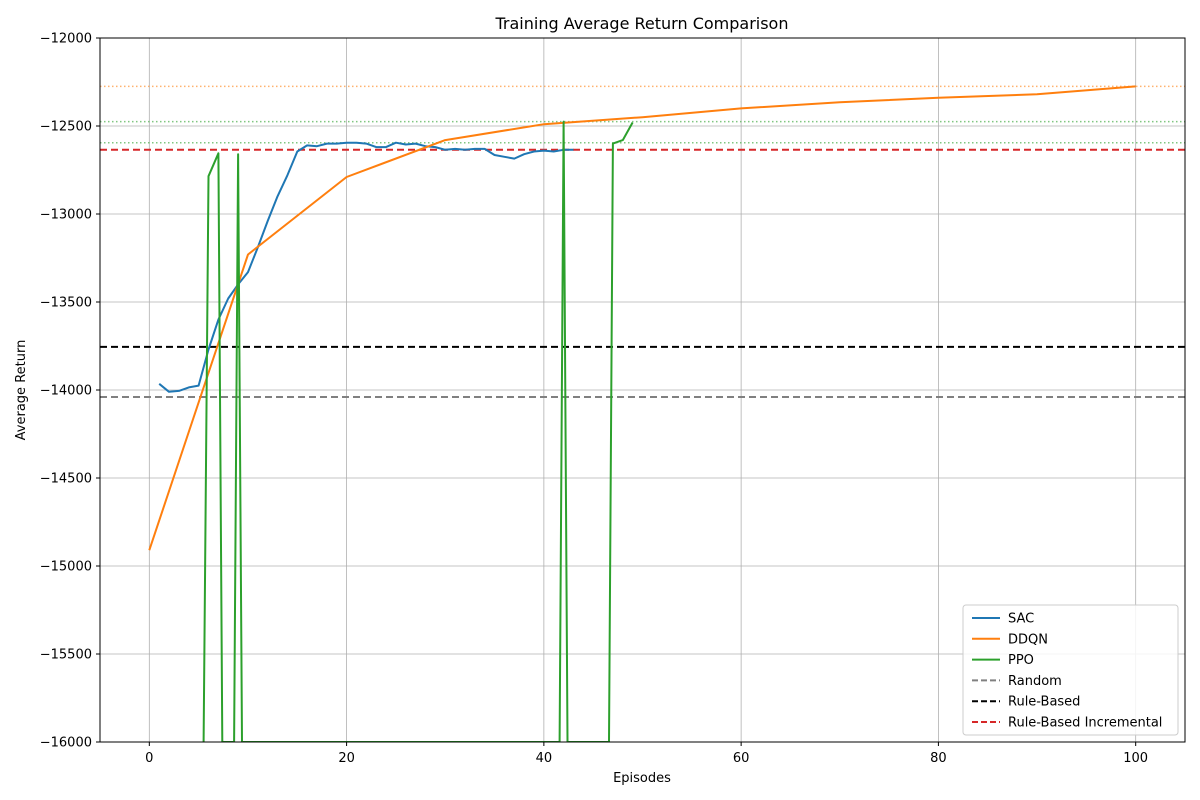 The height and width of the screenshot is (800, 1200). What do you see at coordinates (741, 758) in the screenshot?
I see `x-tick-label: 60` at bounding box center [741, 758].